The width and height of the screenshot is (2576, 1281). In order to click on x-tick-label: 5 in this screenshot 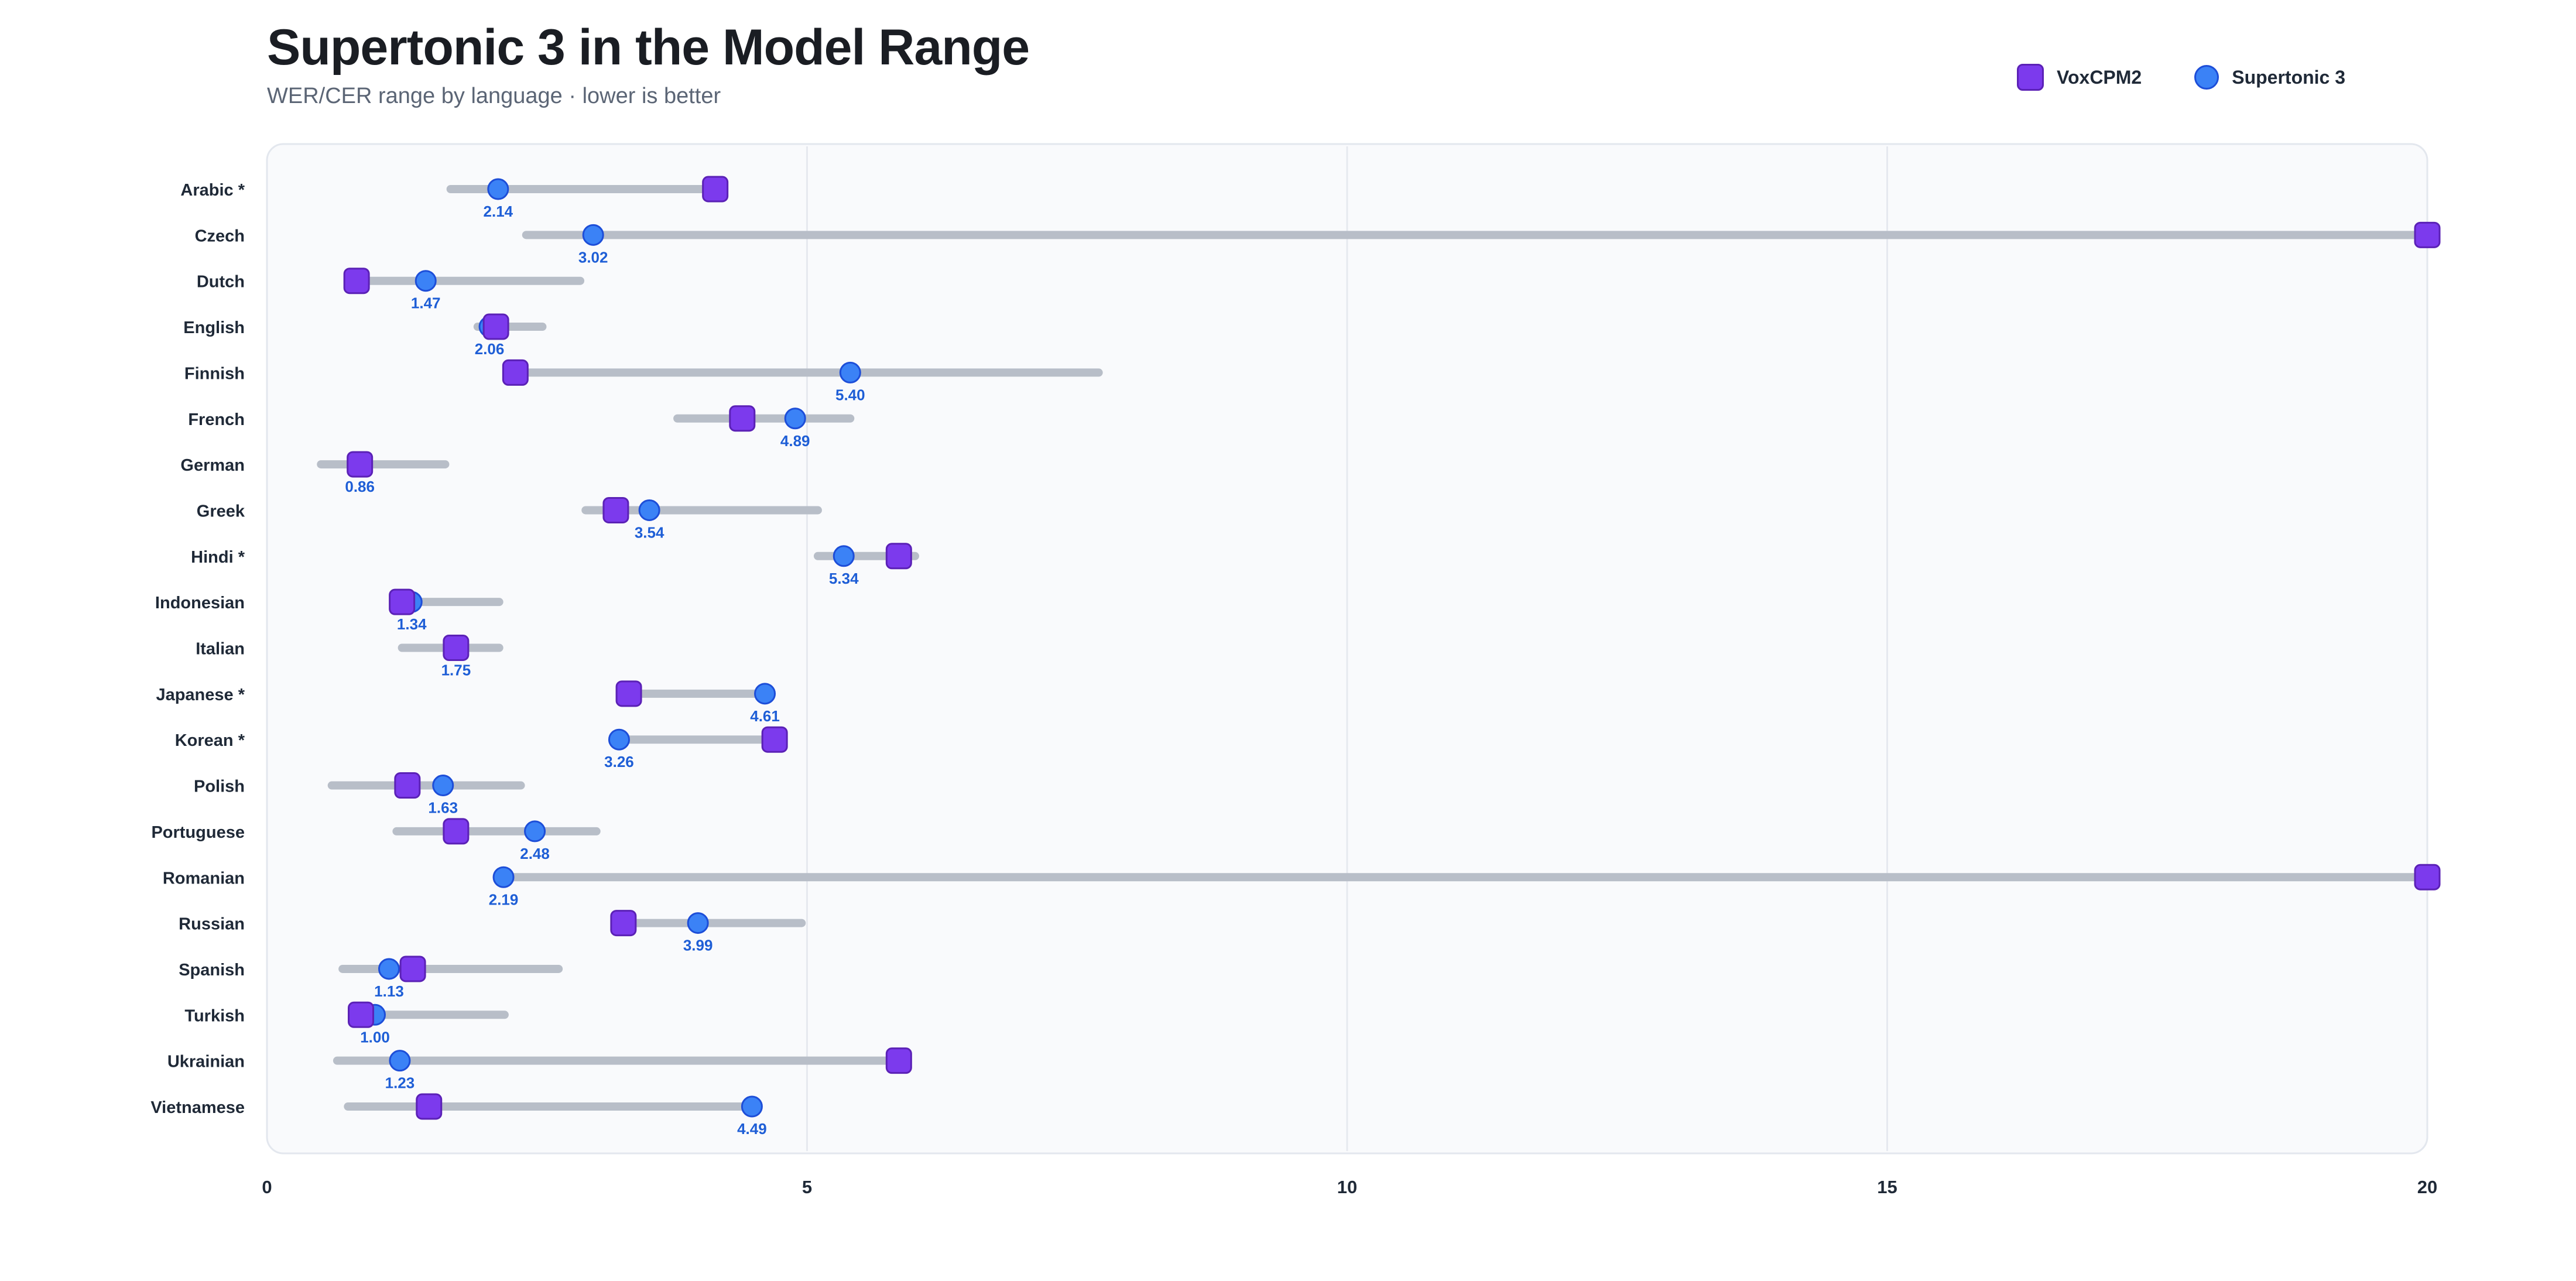, I will do `click(807, 1187)`.